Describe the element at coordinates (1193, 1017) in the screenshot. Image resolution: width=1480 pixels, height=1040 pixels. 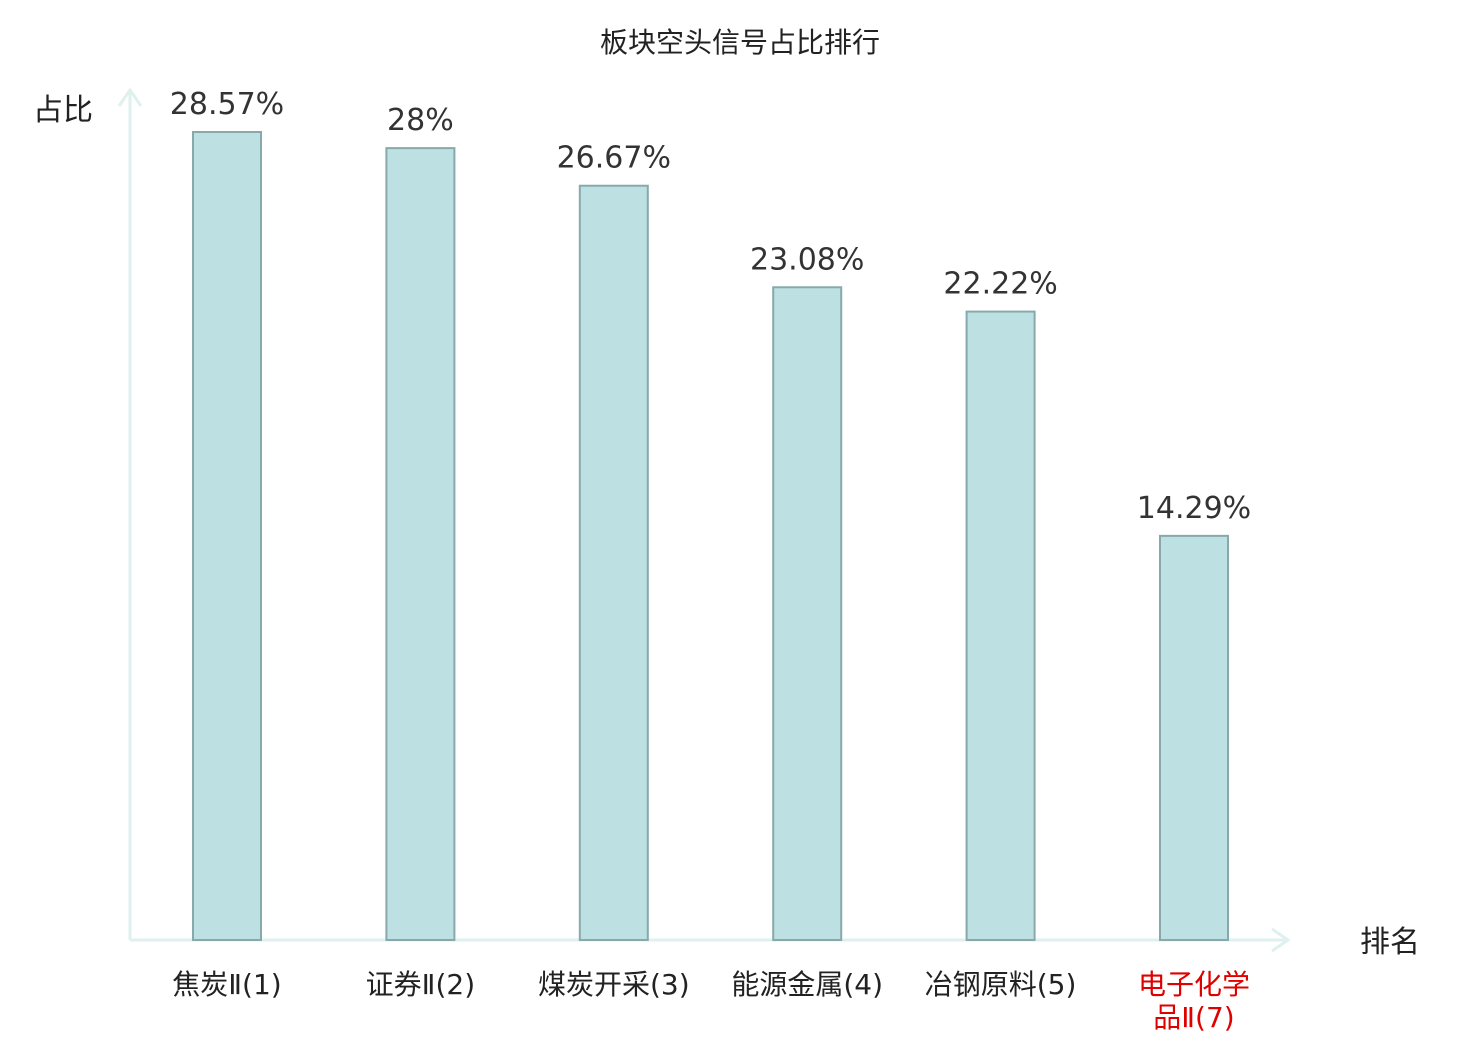
I see `category-label: 品Ⅱ(7)` at that location.